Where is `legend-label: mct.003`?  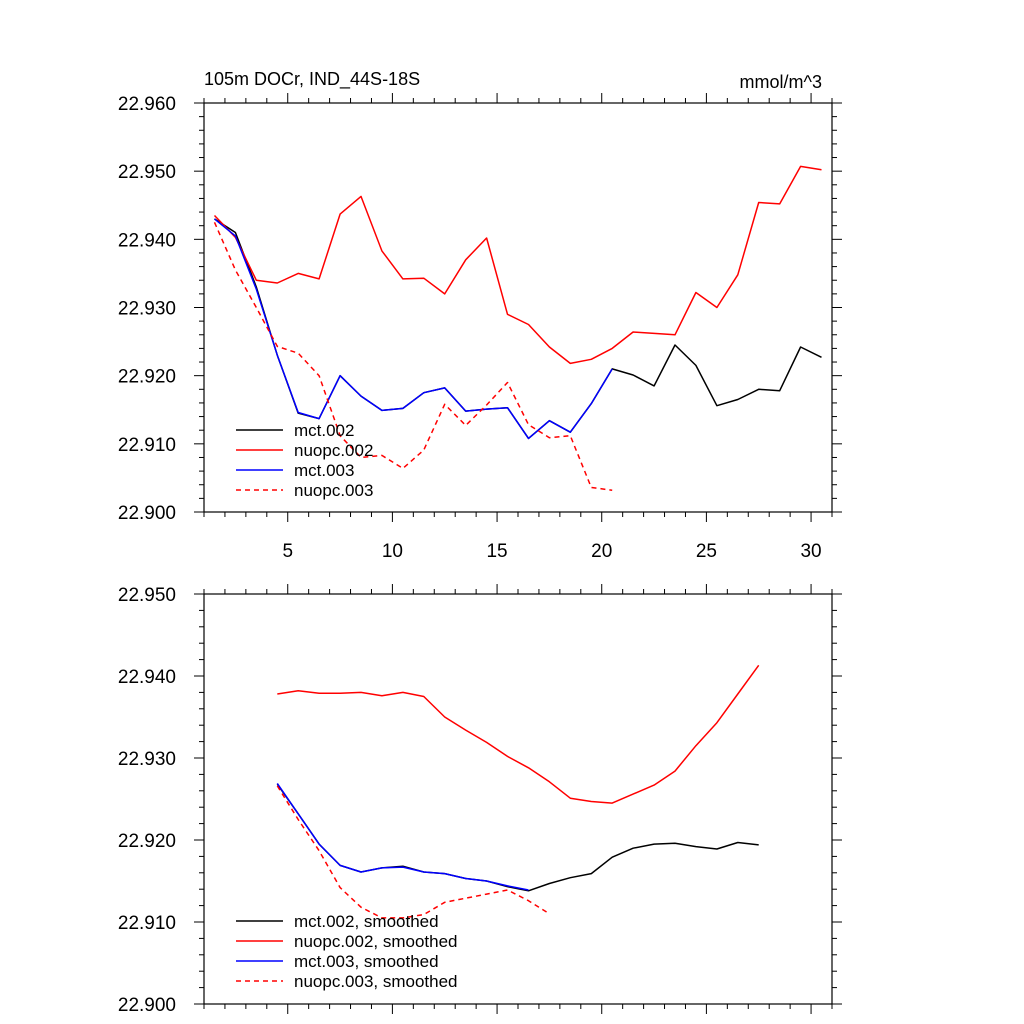 legend-label: mct.003 is located at coordinates (324, 470).